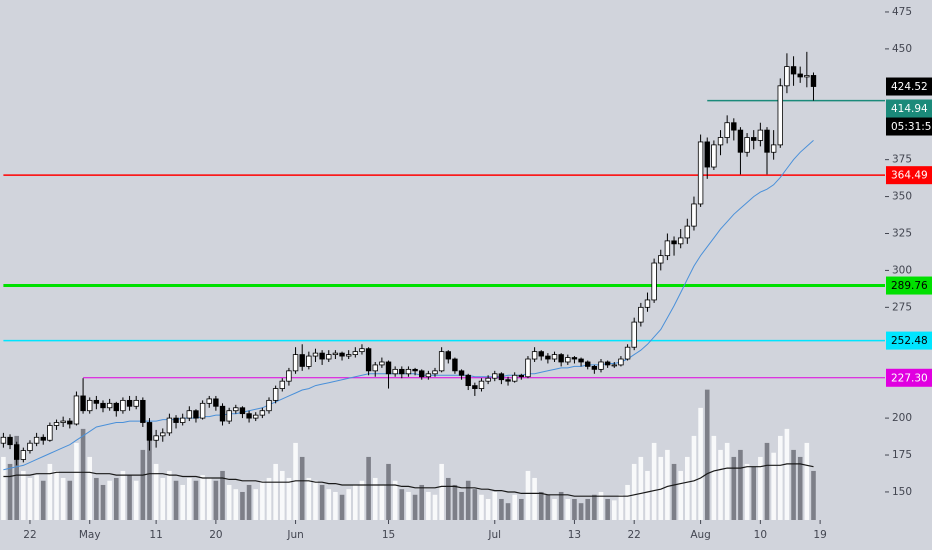 This screenshot has height=550, width=932. What do you see at coordinates (909, 286) in the screenshot?
I see `level-badge: 289.76` at bounding box center [909, 286].